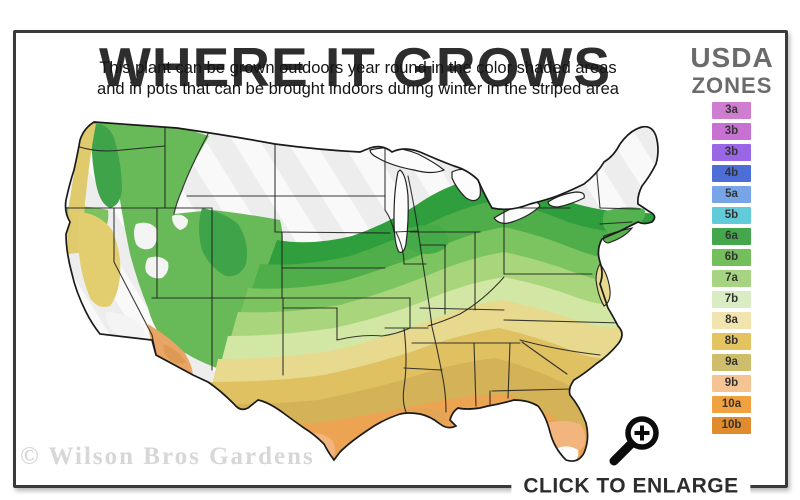  Describe the element at coordinates (174, 354) in the screenshot. I see `map-region-az-inner-orange` at that location.